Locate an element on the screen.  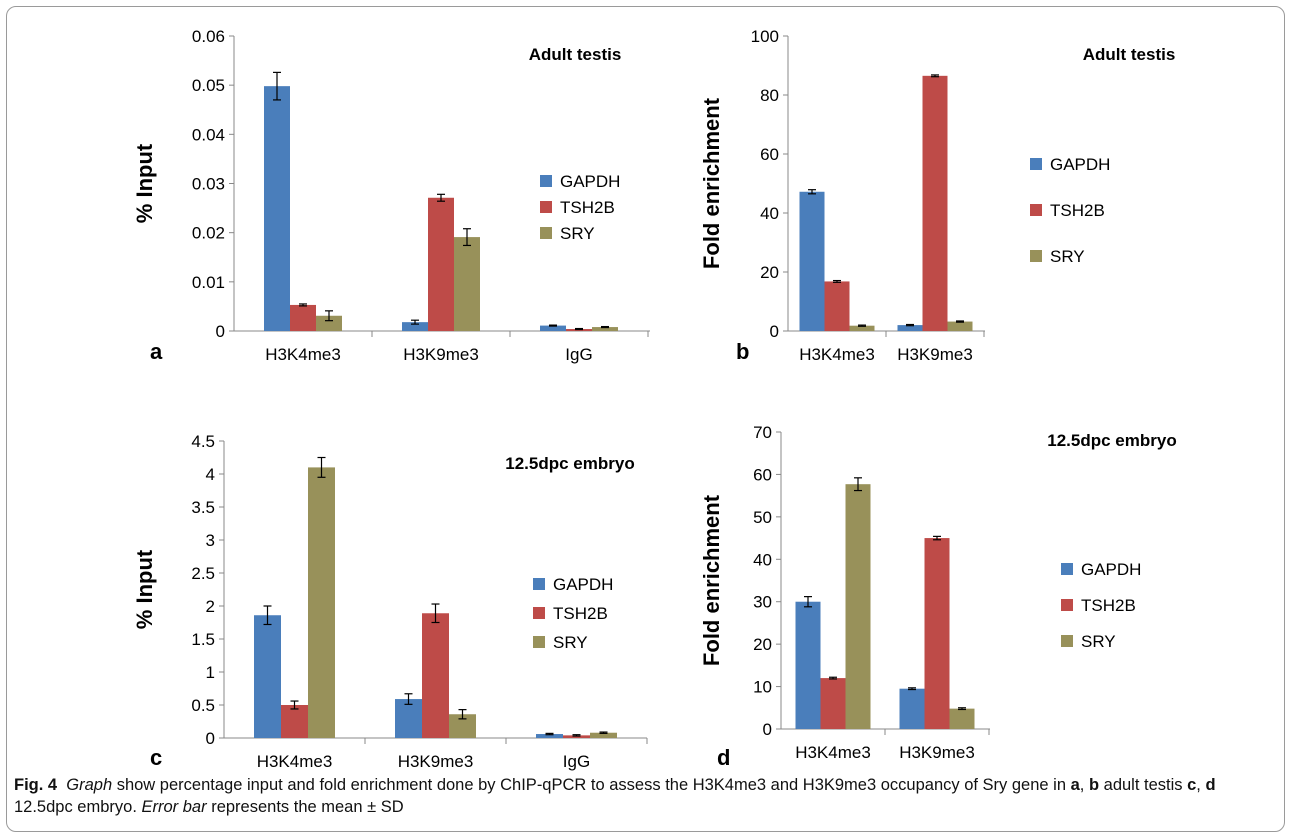
bar-tsh2b-igg is located at coordinates (576, 736).